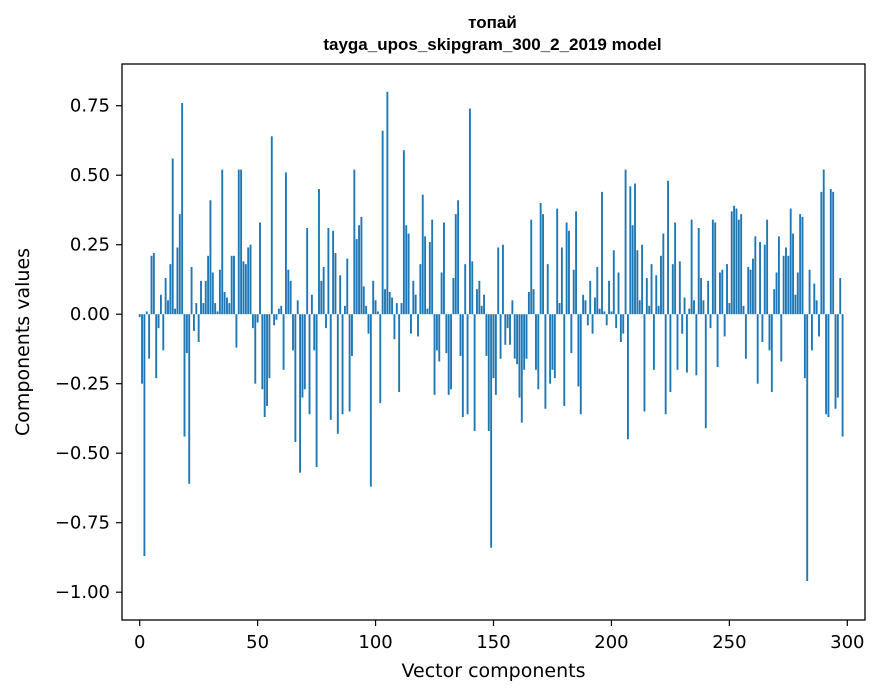 This screenshot has width=880, height=696. I want to click on y-tick-label: −0.25, so click(82, 384).